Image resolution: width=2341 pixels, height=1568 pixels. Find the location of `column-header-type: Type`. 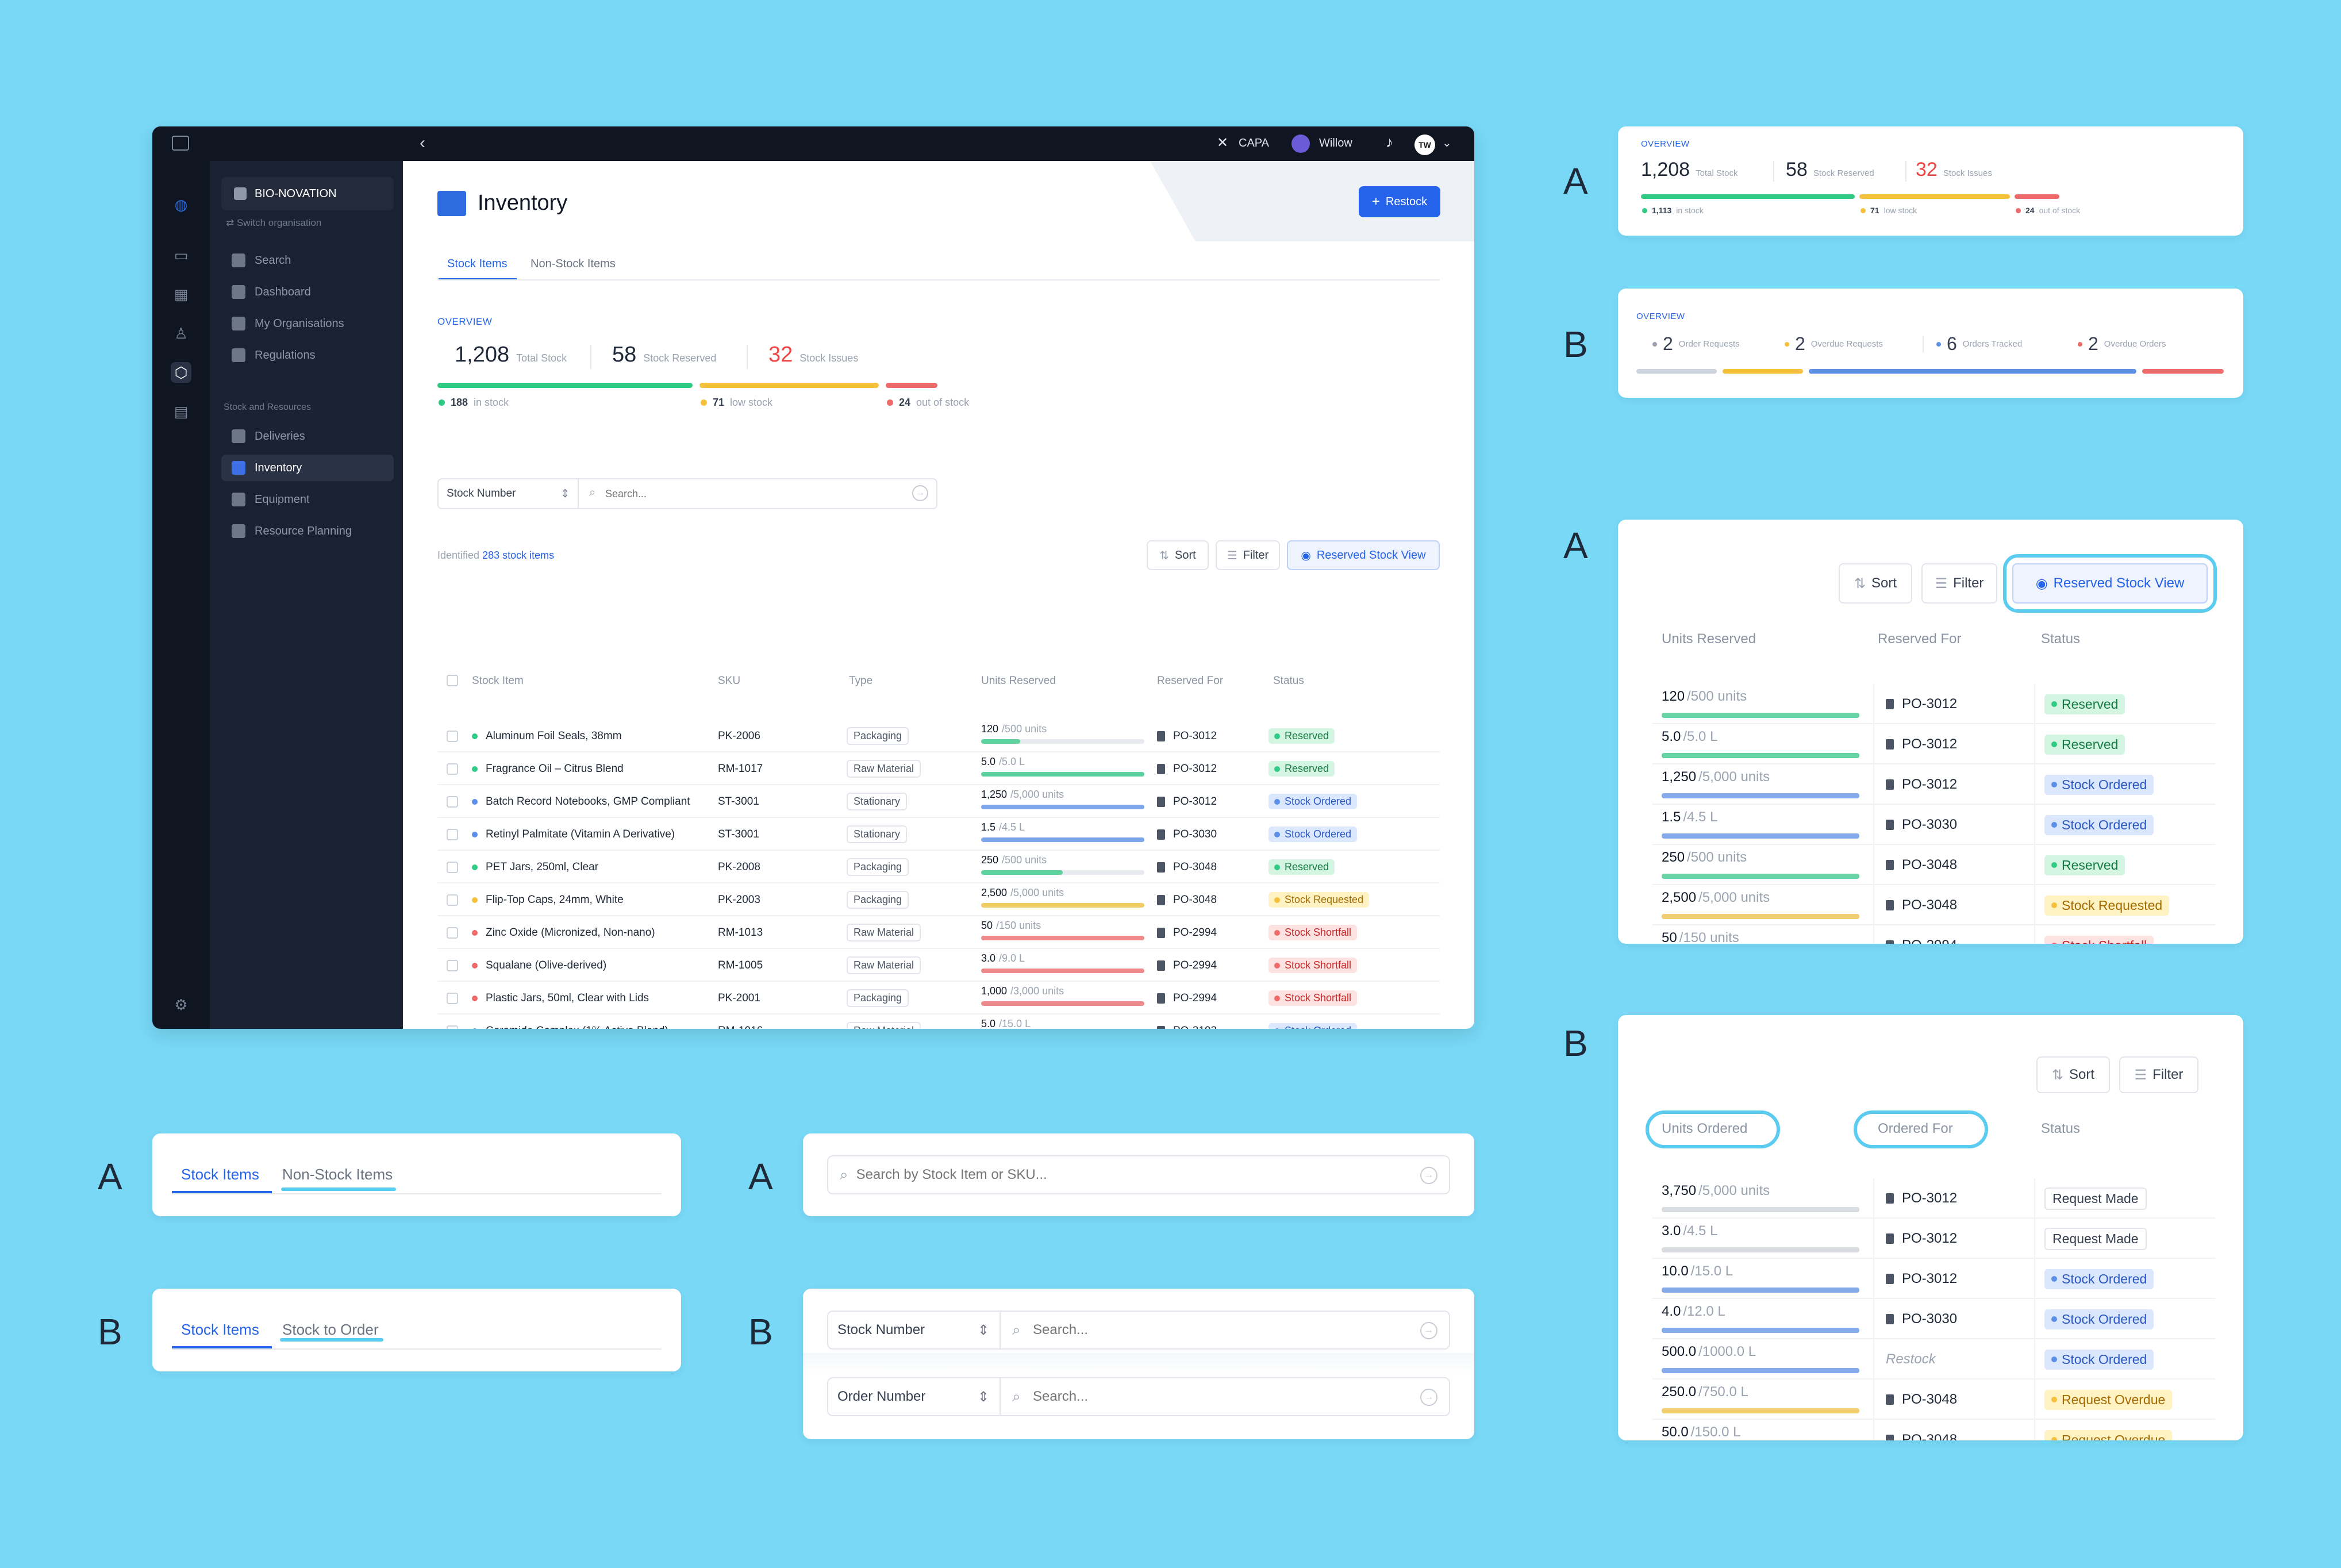

column-header-type: Type is located at coordinates (861, 681).